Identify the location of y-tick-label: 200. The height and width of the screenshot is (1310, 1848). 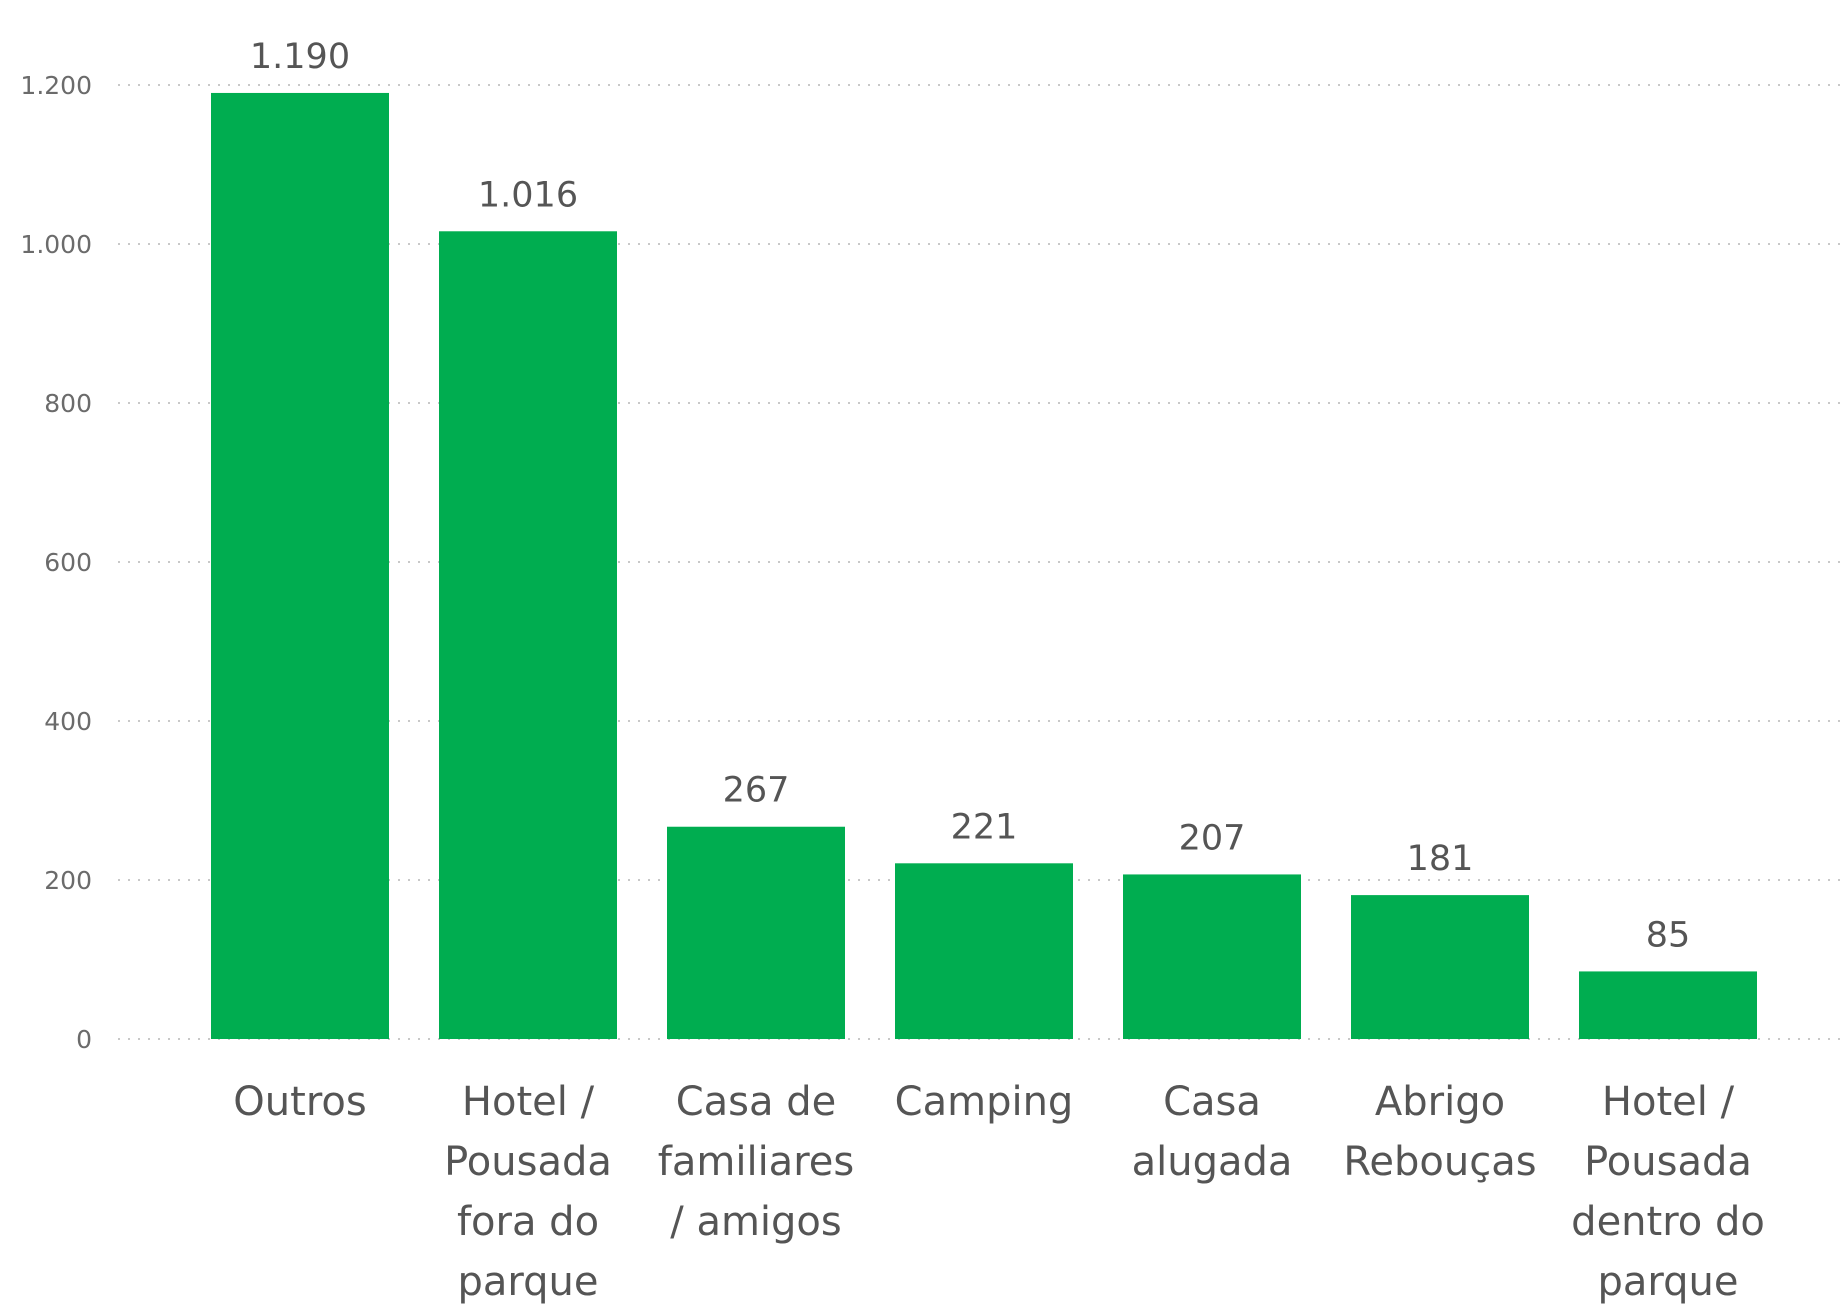
(68, 880).